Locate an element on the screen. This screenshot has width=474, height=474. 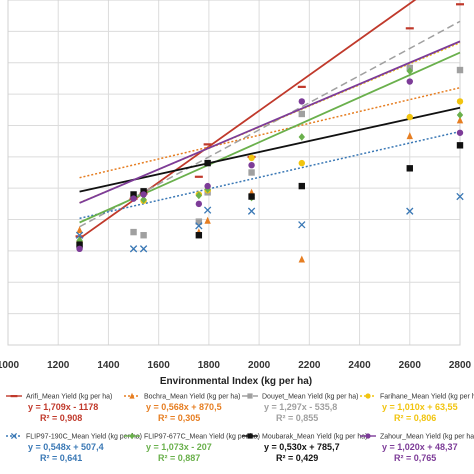
legend-label-3: Farihane_Mean Yield (kg per ha) is located at coordinates (427, 397).